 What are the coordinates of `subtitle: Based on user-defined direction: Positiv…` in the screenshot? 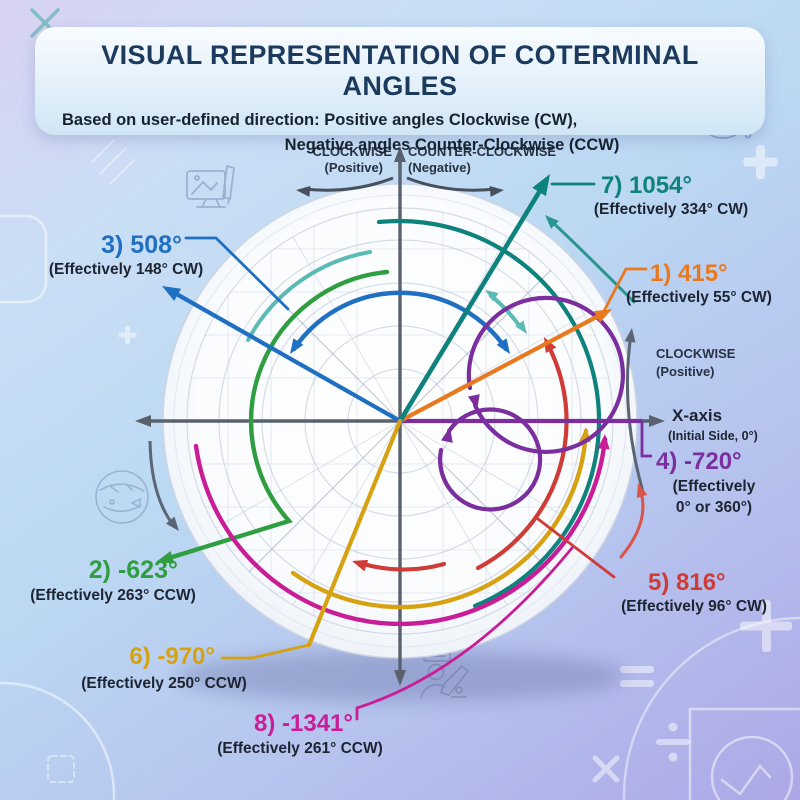 It's located at (400, 133).